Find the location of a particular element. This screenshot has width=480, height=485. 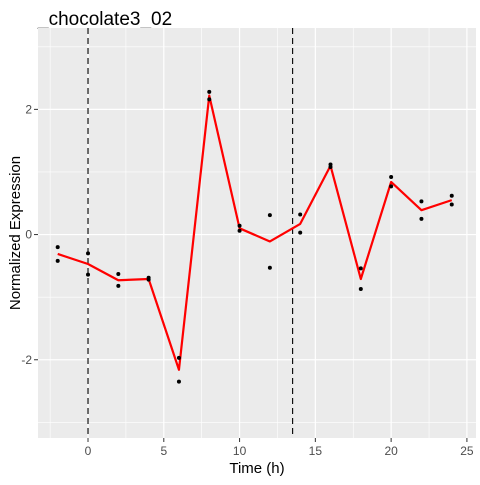

y-axis-ticks: -2 0 2 is located at coordinates (29, 234).